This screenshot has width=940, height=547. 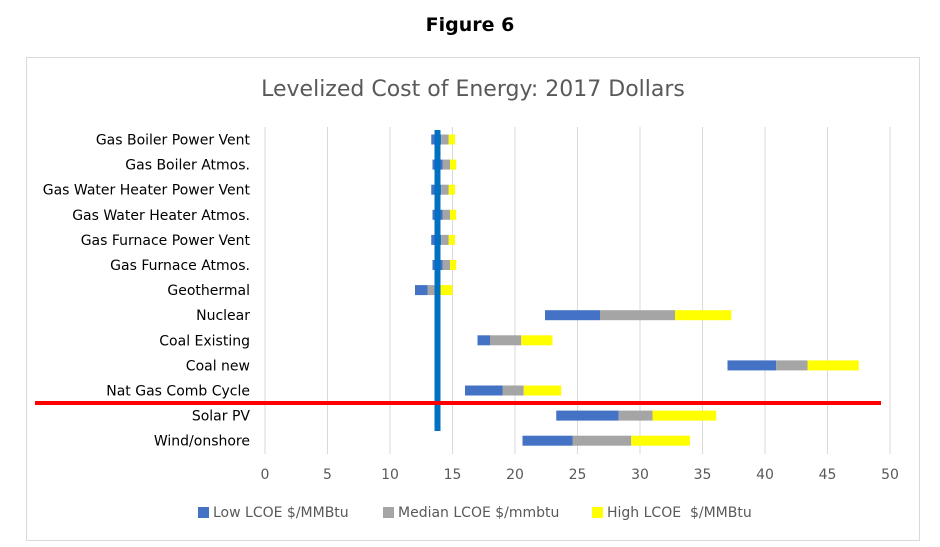 What do you see at coordinates (166, 241) in the screenshot?
I see `category-label: Gas Furnace Power Vent` at bounding box center [166, 241].